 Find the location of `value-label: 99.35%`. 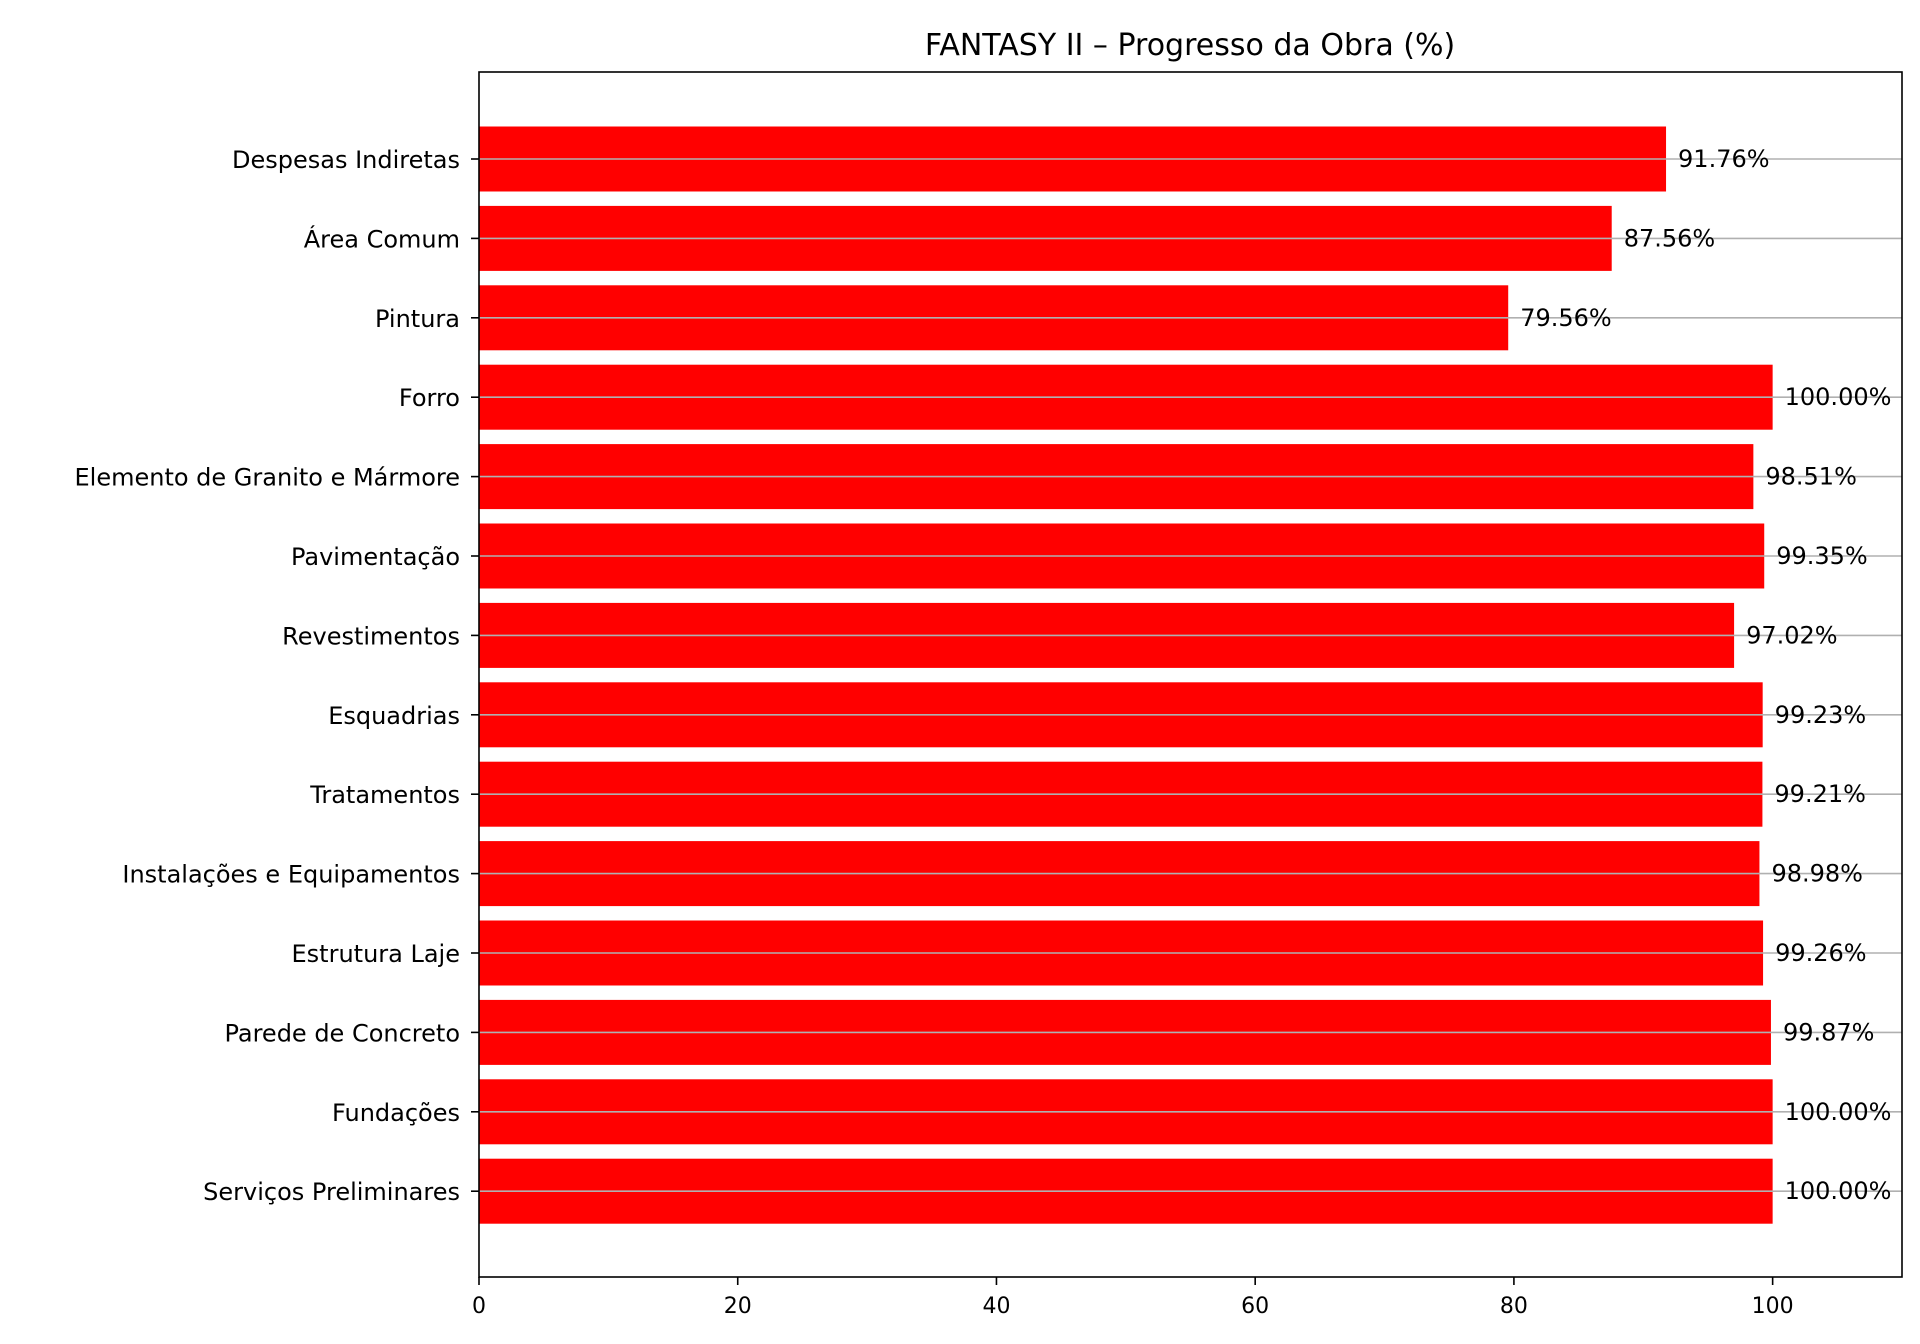

value-label: 99.35% is located at coordinates (1822, 556).